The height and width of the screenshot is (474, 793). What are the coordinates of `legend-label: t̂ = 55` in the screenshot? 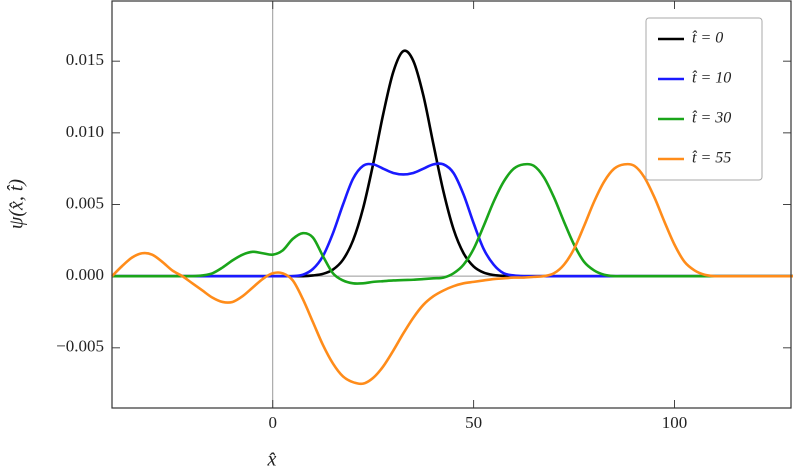 It's located at (711, 158).